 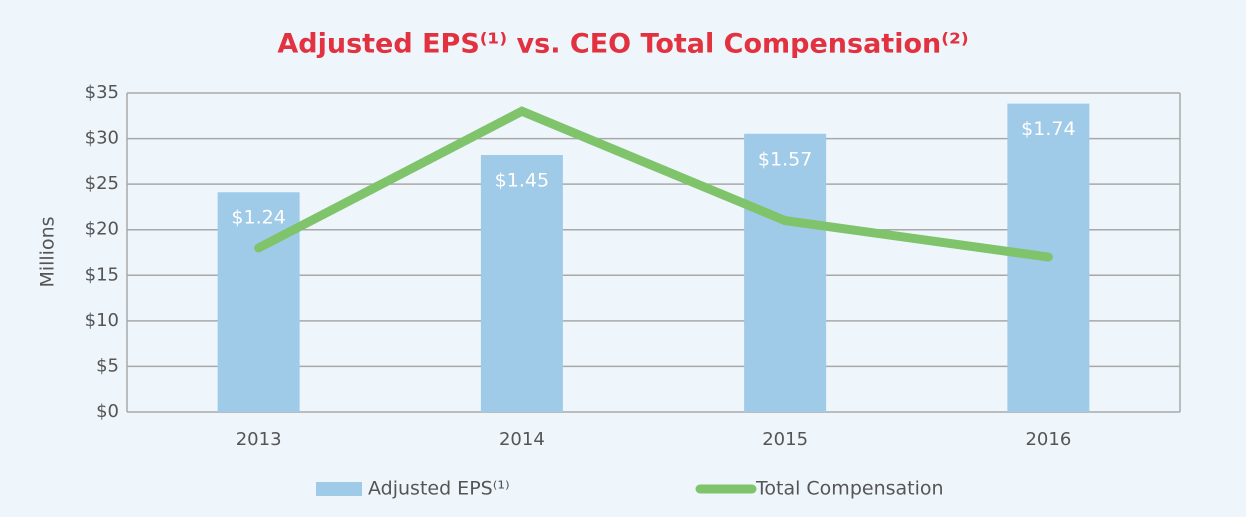 I want to click on y-tick-label: $25, so click(x=102, y=183).